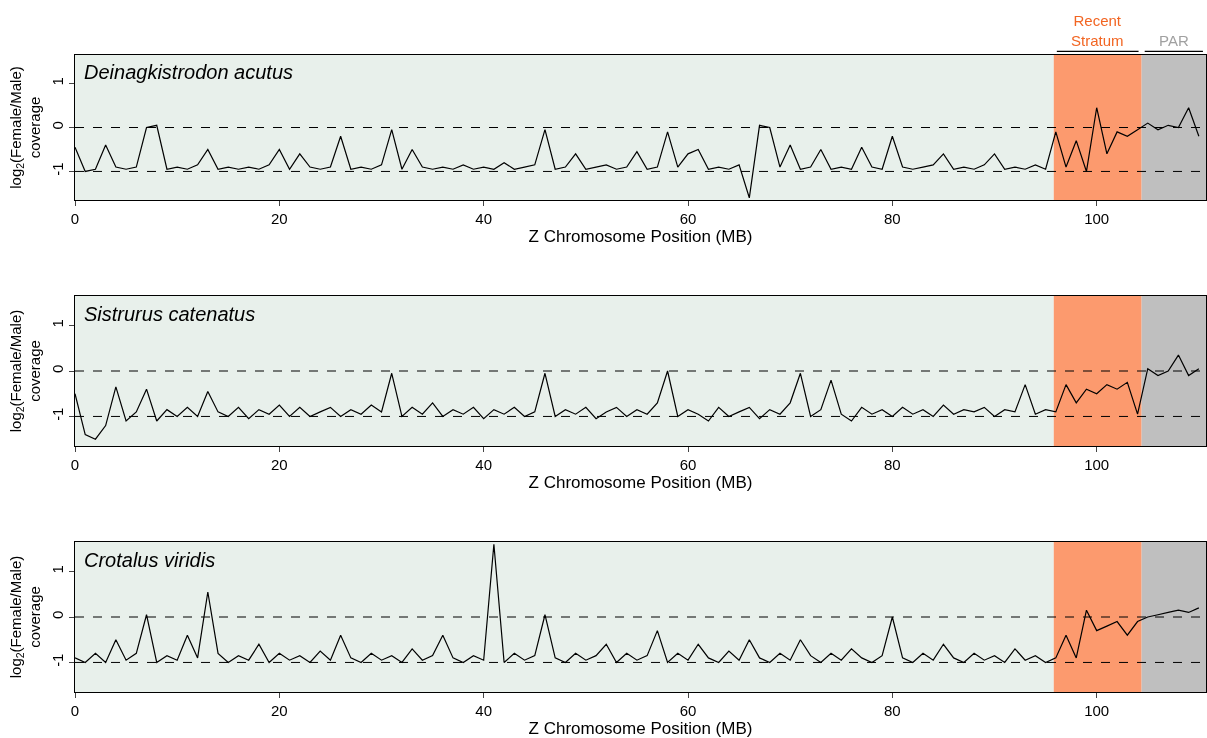  Describe the element at coordinates (189, 72) in the screenshot. I see `chart-title: Deinagkistrodon acutus` at that location.